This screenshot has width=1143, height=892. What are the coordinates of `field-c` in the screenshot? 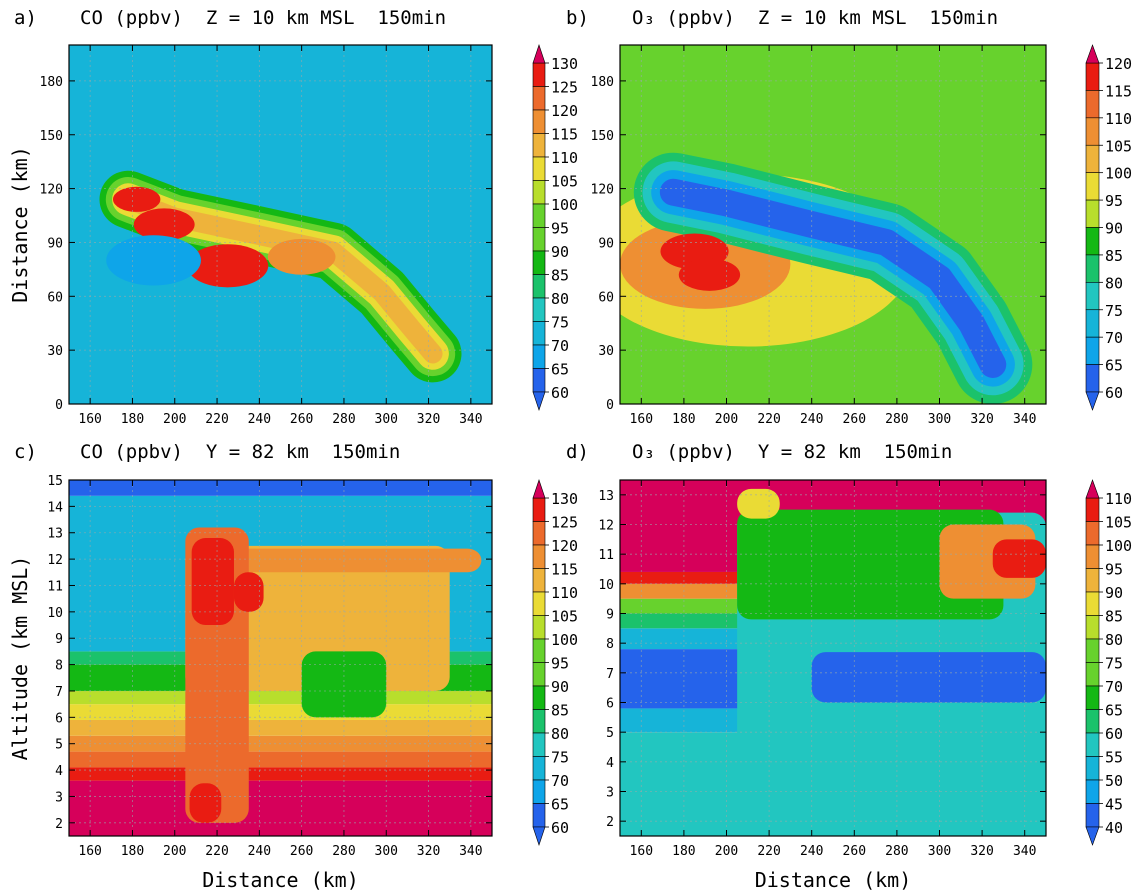 It's located at (280, 658).